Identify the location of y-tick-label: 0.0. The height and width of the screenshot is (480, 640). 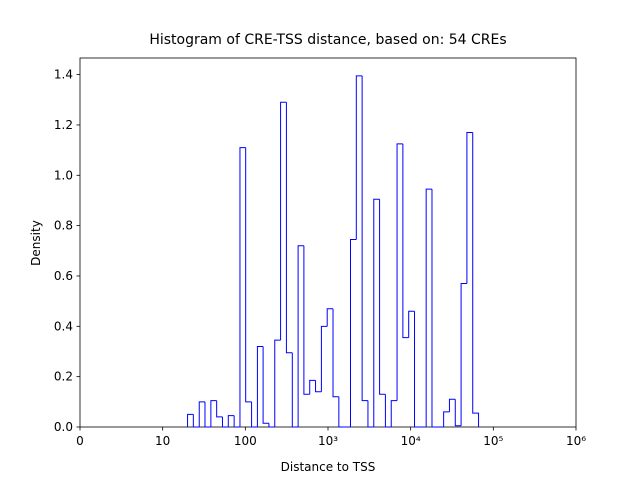
(63, 427).